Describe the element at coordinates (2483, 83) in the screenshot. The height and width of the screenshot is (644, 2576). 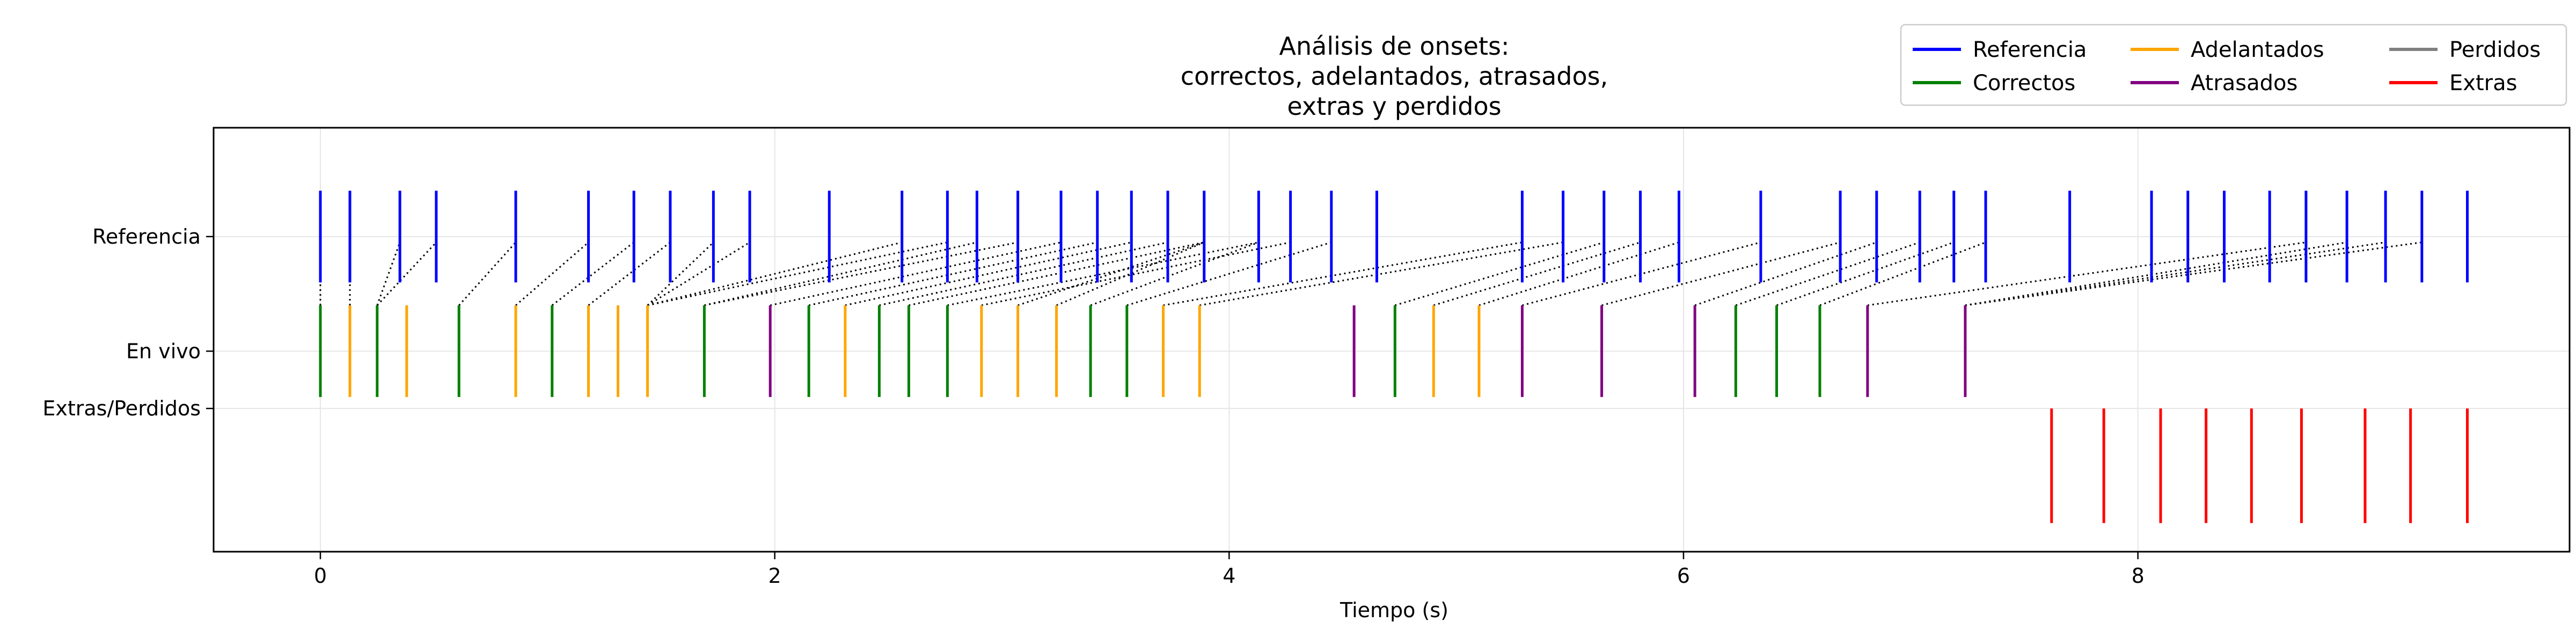
I see `legend-label: Extras` at that location.